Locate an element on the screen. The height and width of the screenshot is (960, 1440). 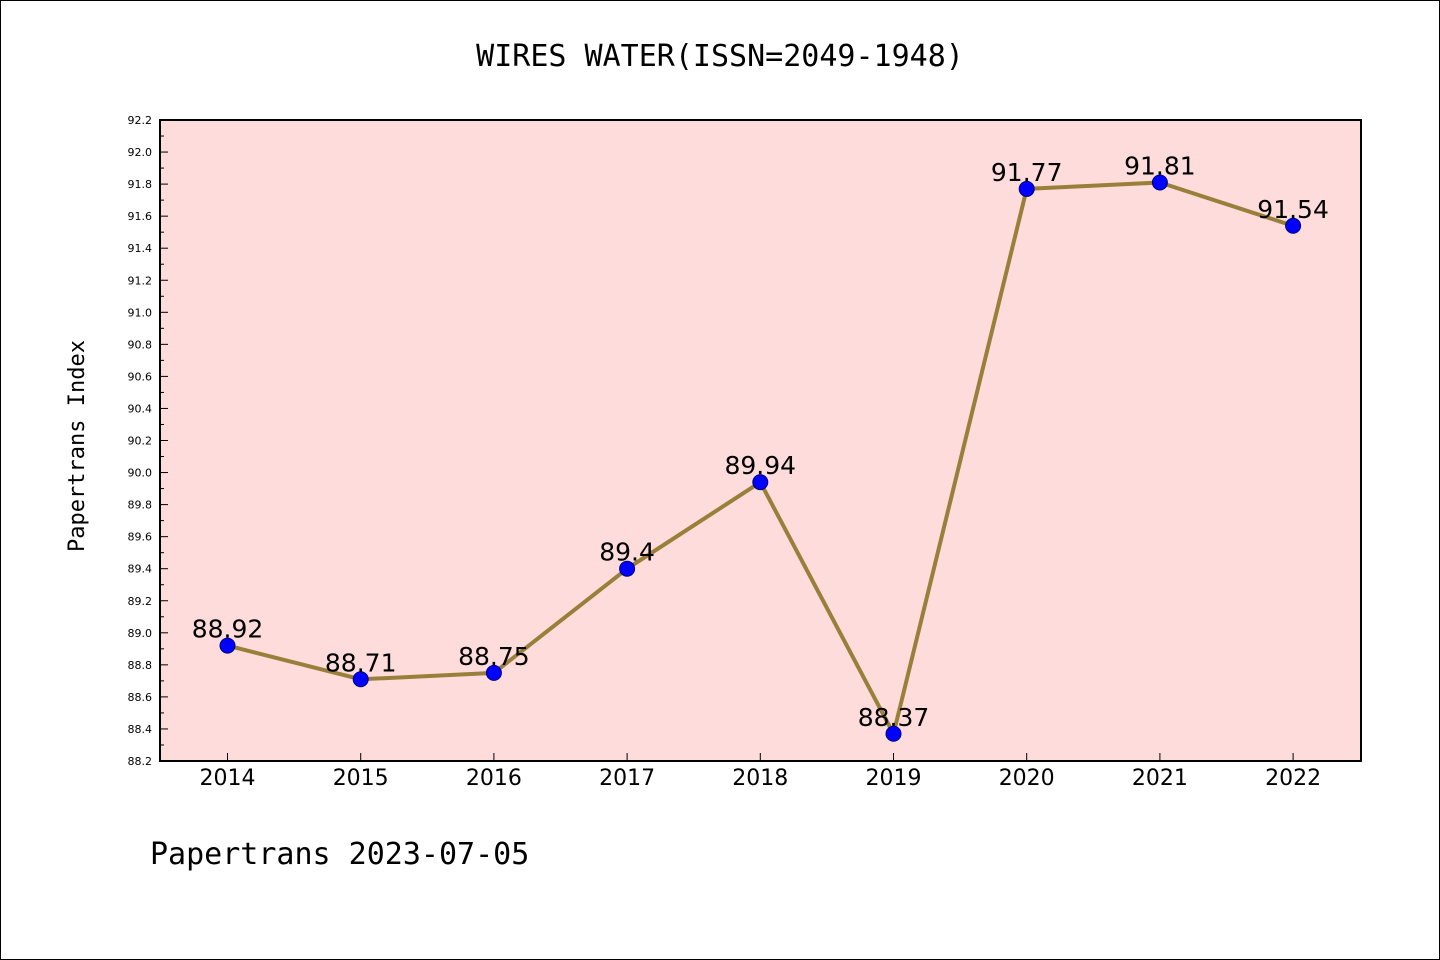
x-tick-label: 2020 is located at coordinates (1027, 778).